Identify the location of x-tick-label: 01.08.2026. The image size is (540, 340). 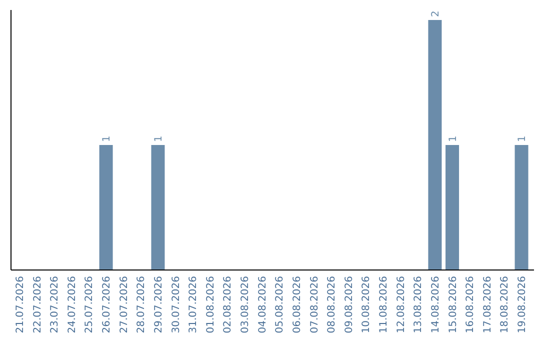
(210, 305).